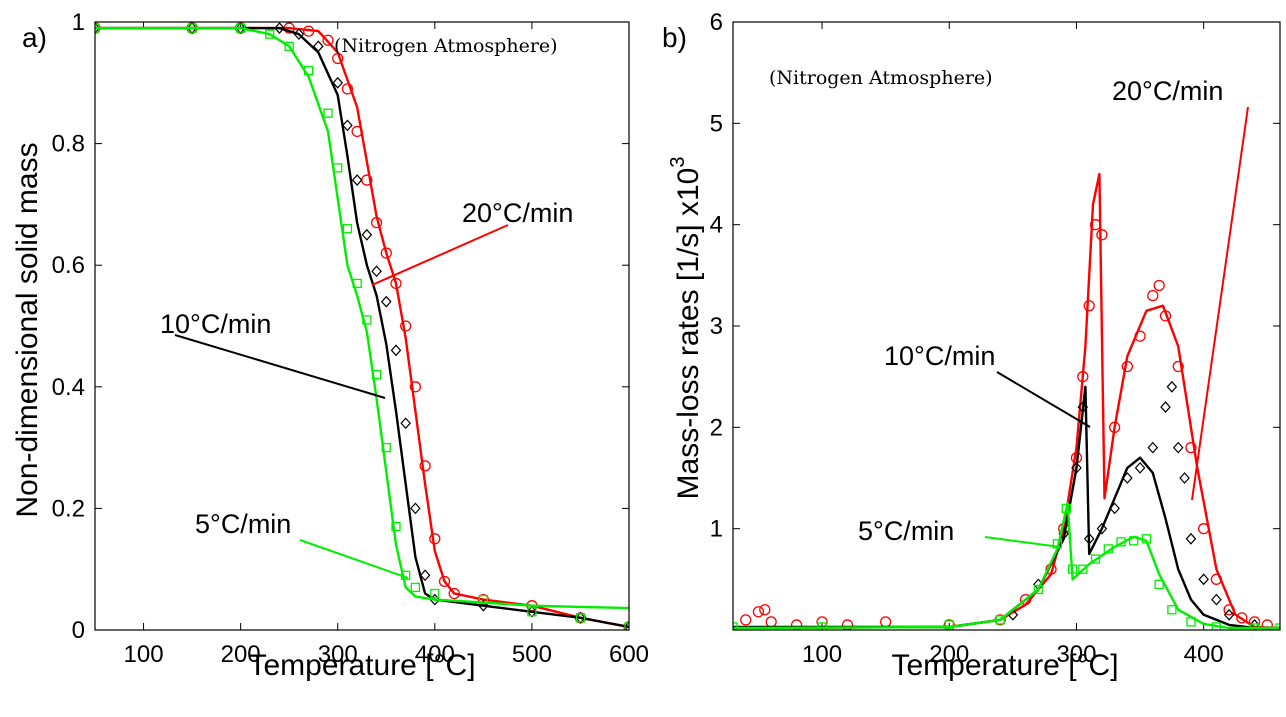 Image resolution: width=1286 pixels, height=717 pixels. Describe the element at coordinates (1006, 566) in the screenshot. I see `panel-b-line-5cmin` at that location.